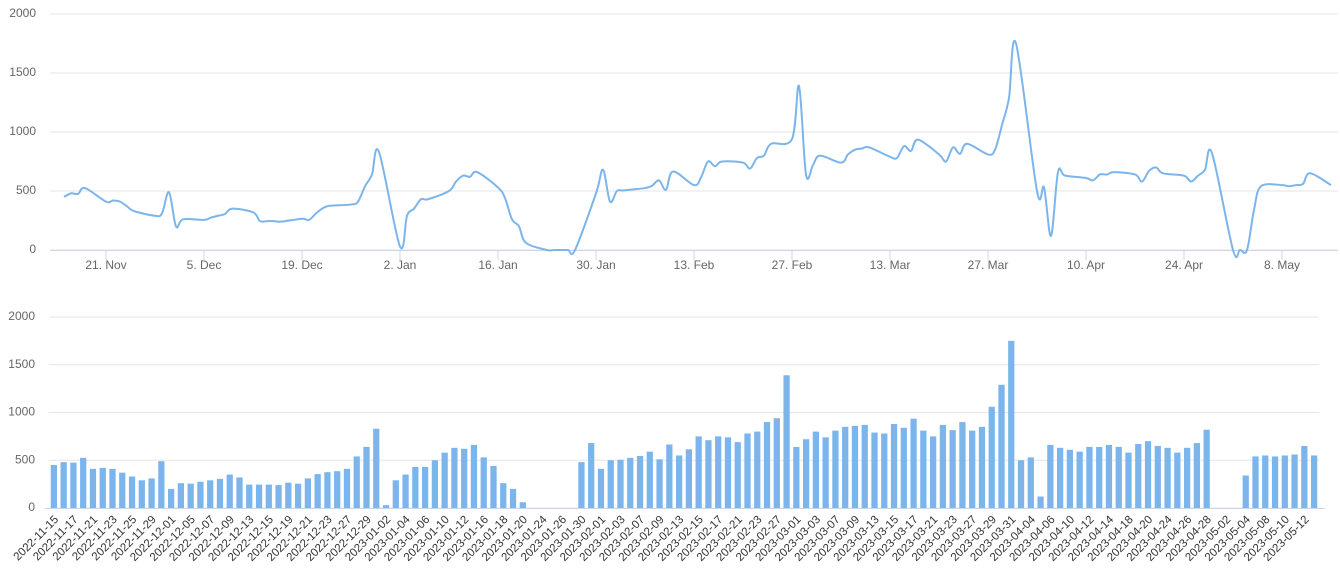 Image resolution: width=1340 pixels, height=576 pixels. What do you see at coordinates (792, 265) in the screenshot?
I see `x-tick-label: 27. Feb` at bounding box center [792, 265].